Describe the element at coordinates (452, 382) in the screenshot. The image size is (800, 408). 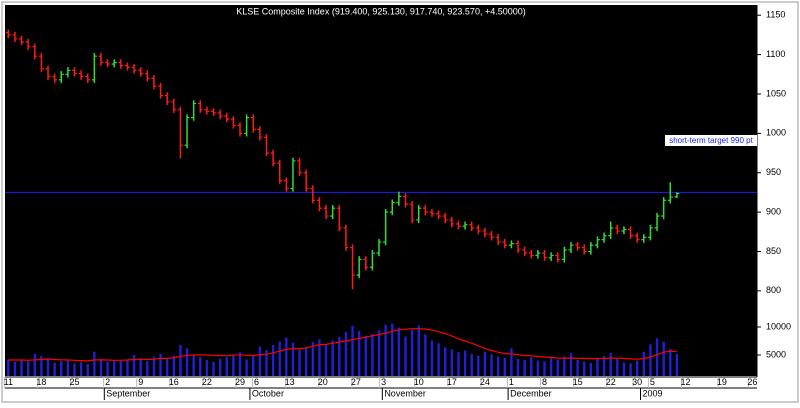
I see `x-tick-label: 17` at that location.